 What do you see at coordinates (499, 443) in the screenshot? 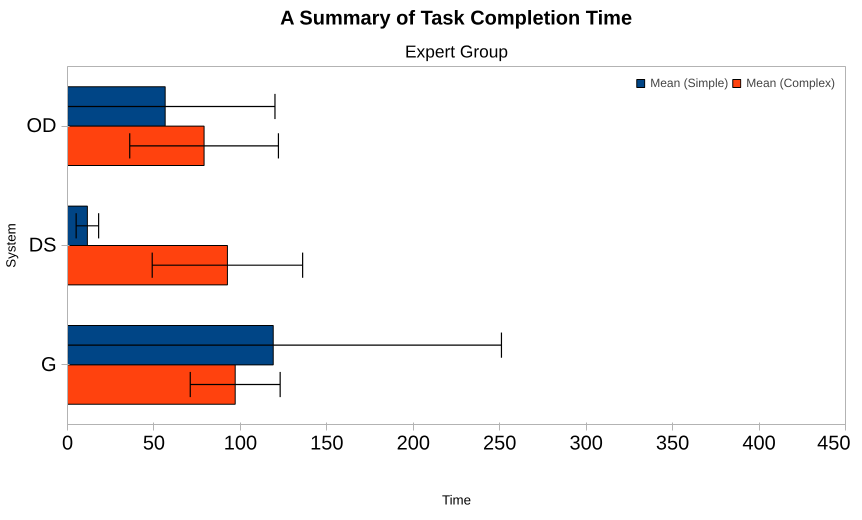
I see `x-tick-label: 250` at bounding box center [499, 443].